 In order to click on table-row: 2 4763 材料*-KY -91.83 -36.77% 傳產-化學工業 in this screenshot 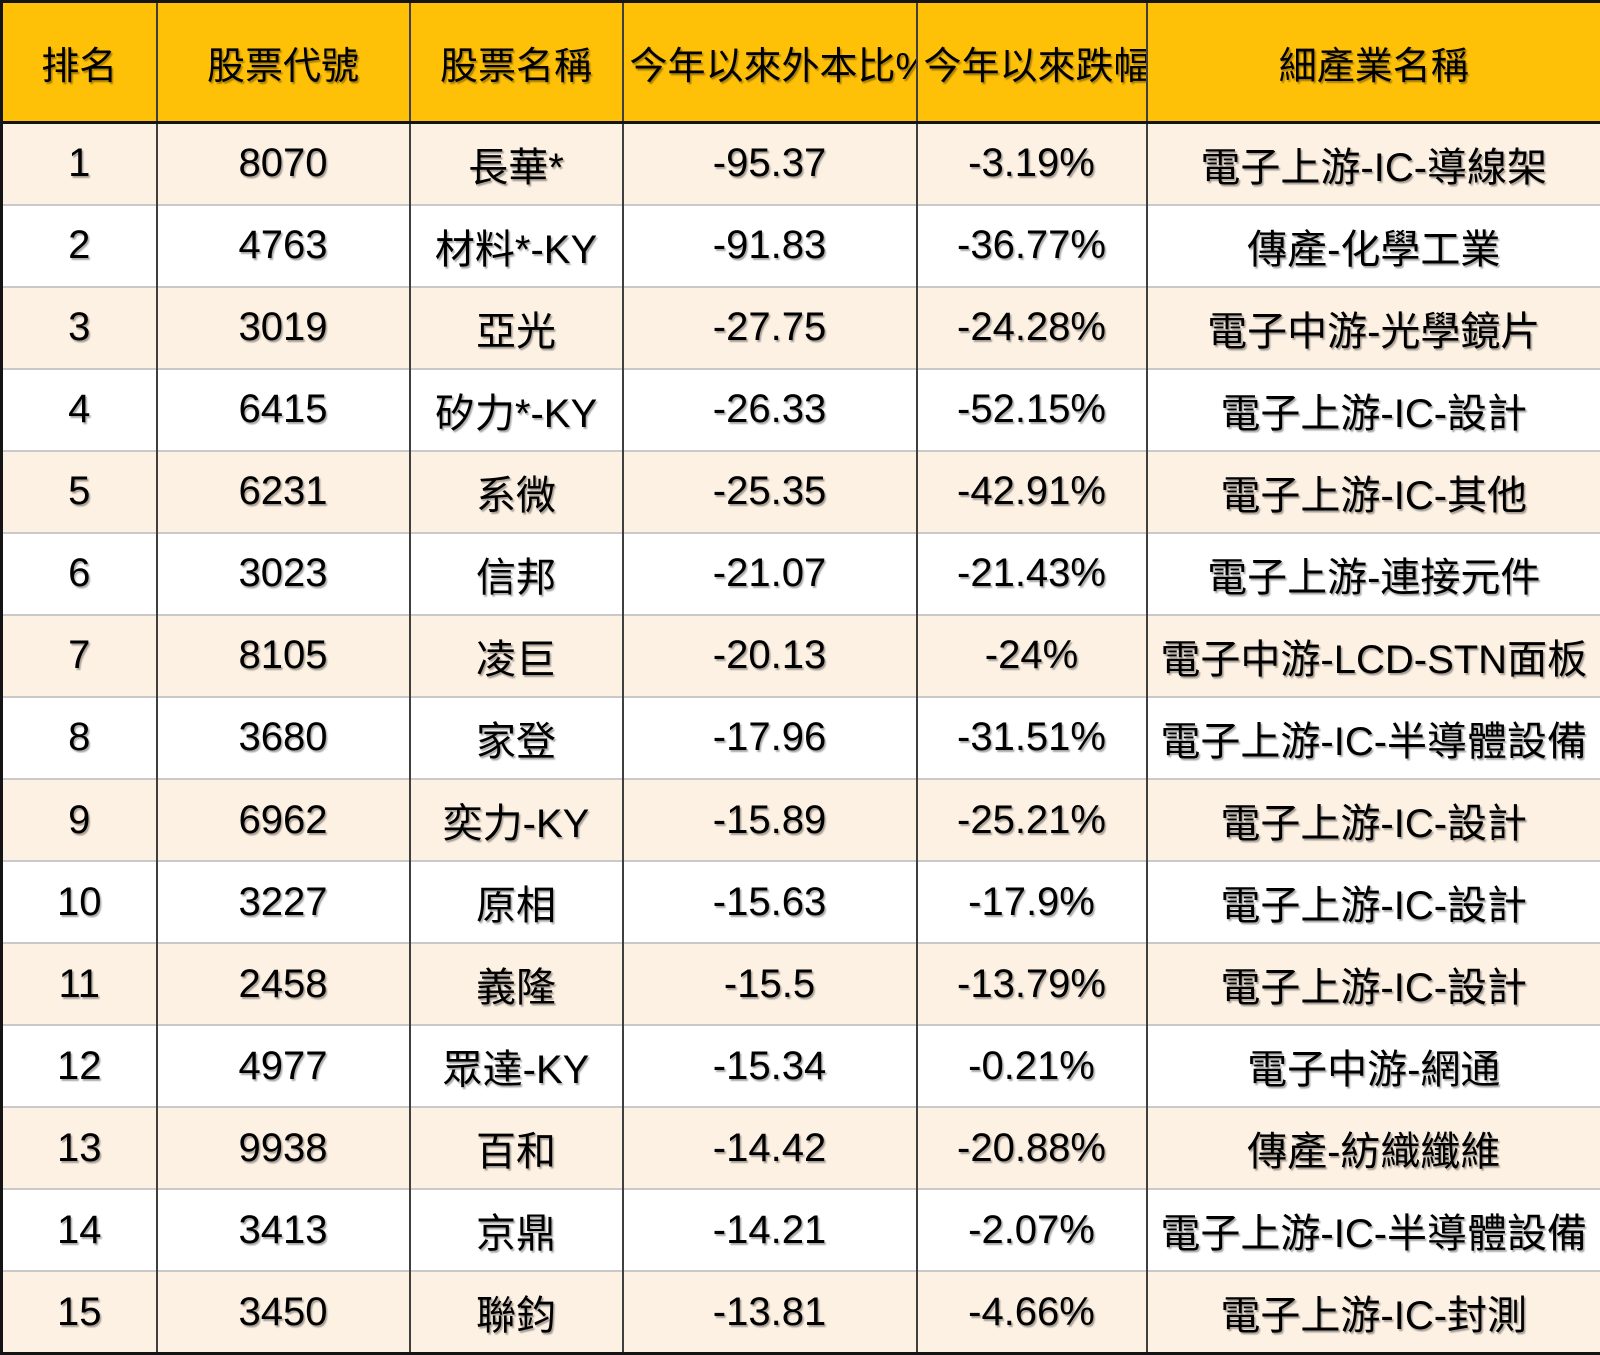, I will do `click(800, 245)`.